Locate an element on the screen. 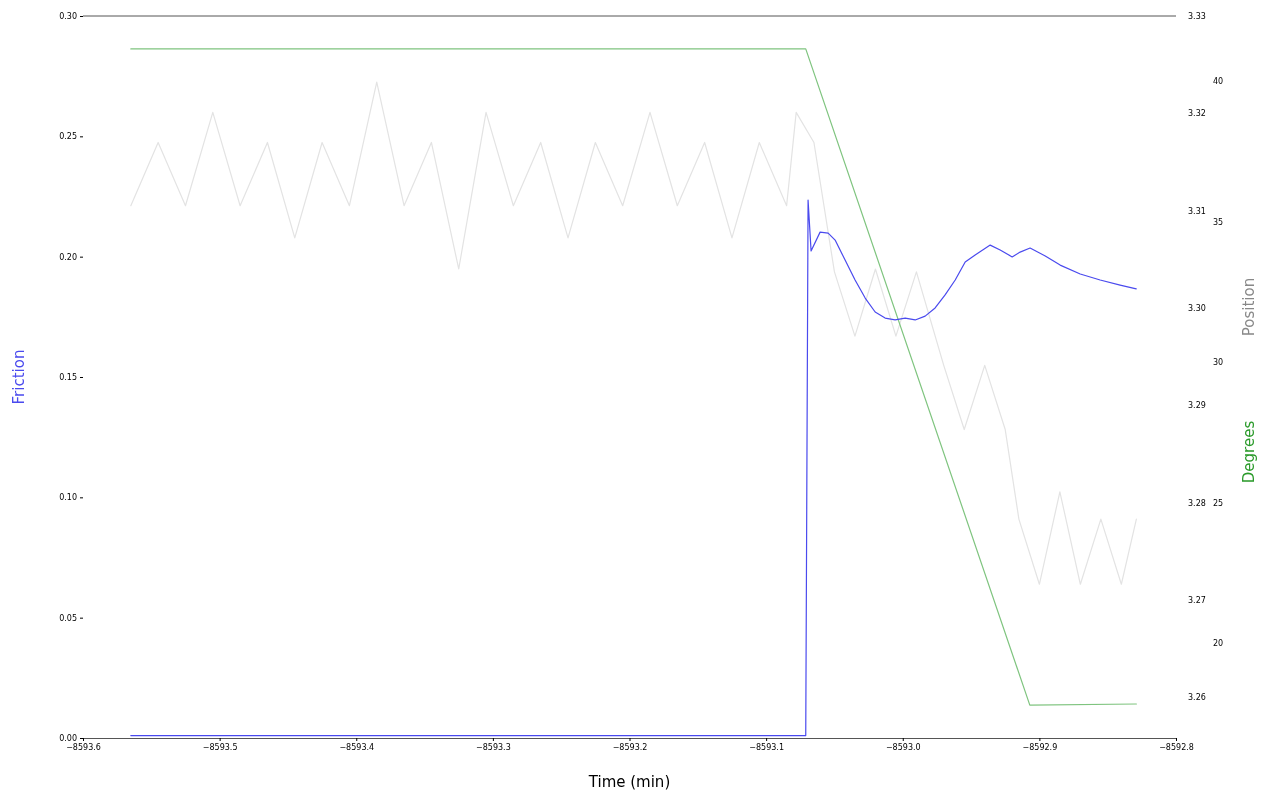 This screenshot has width=1261, height=793. y3-tick-label: 25 is located at coordinates (1218, 503).